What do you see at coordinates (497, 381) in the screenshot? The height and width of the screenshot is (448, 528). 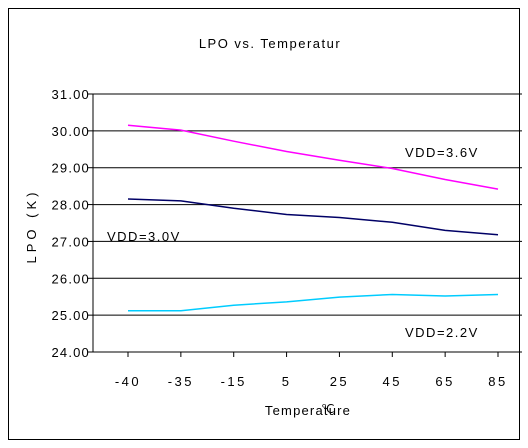 I see `x-tick-label: 85` at bounding box center [497, 381].